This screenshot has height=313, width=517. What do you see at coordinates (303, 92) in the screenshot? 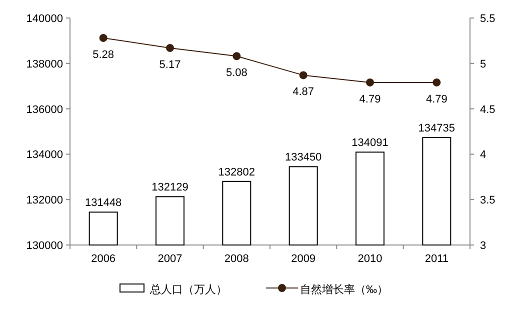
I see `data-label: 4.87` at bounding box center [303, 92].